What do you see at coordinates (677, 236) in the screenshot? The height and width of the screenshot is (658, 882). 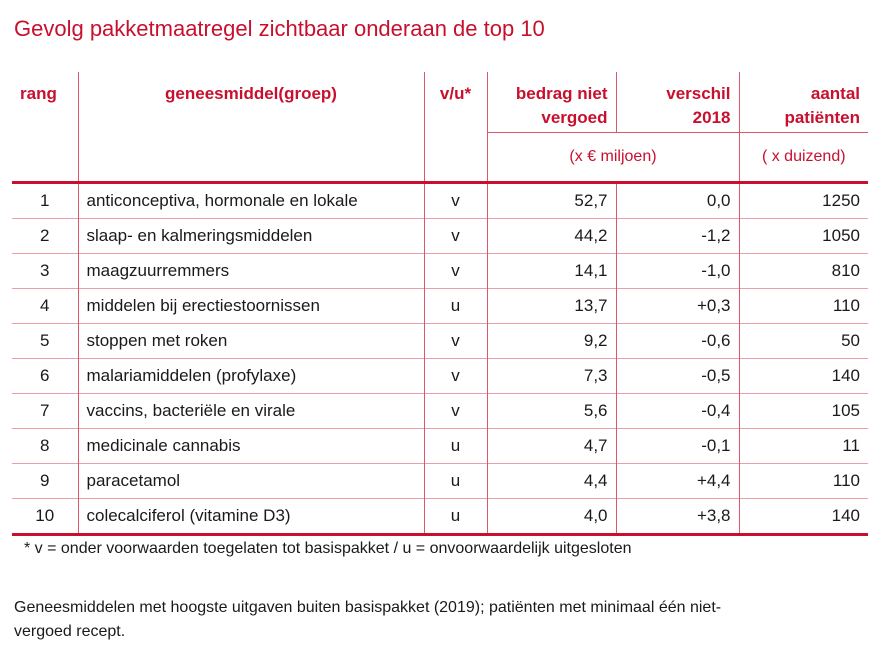 I see `cell-verschil: -1,2` at bounding box center [677, 236].